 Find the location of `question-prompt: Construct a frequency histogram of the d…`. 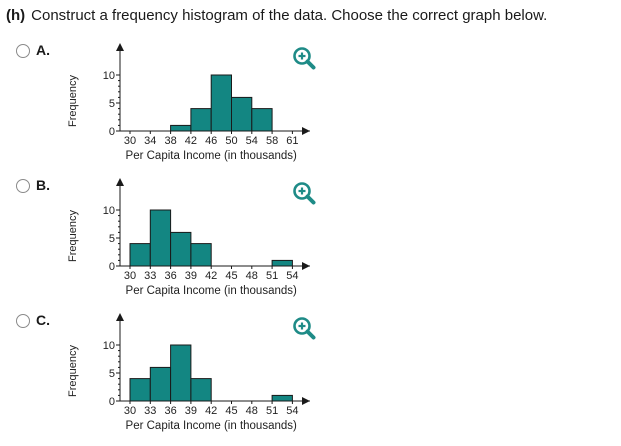

question-prompt: Construct a frequency histogram of the d… is located at coordinates (289, 15).